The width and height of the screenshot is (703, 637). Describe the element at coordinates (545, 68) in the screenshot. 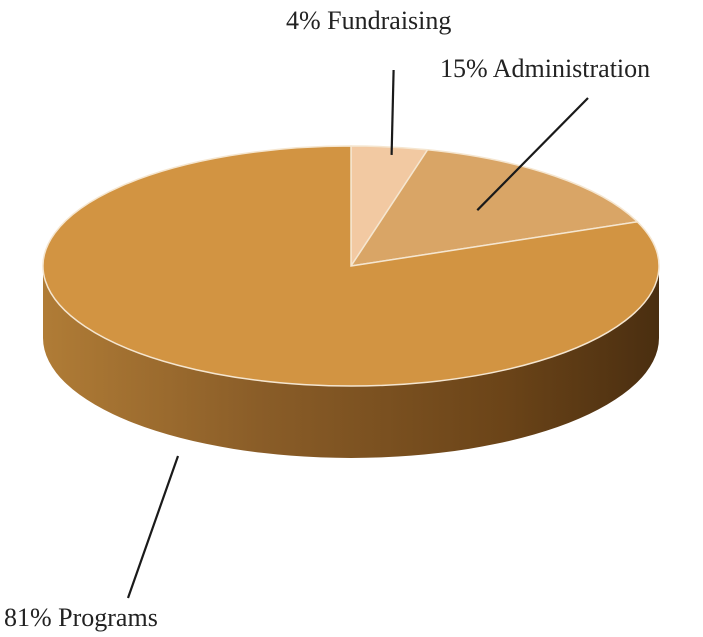

I see `label-administration: 15% Administration` at that location.